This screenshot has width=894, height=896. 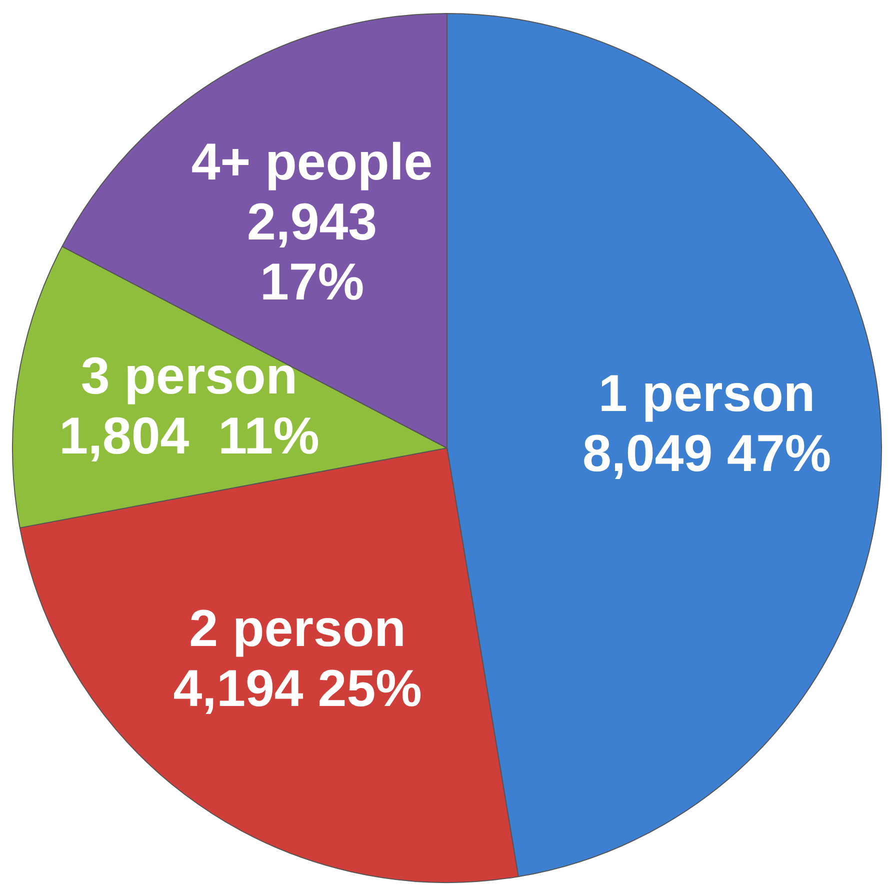 I want to click on data-label: 1,804 11%, so click(x=189, y=437).